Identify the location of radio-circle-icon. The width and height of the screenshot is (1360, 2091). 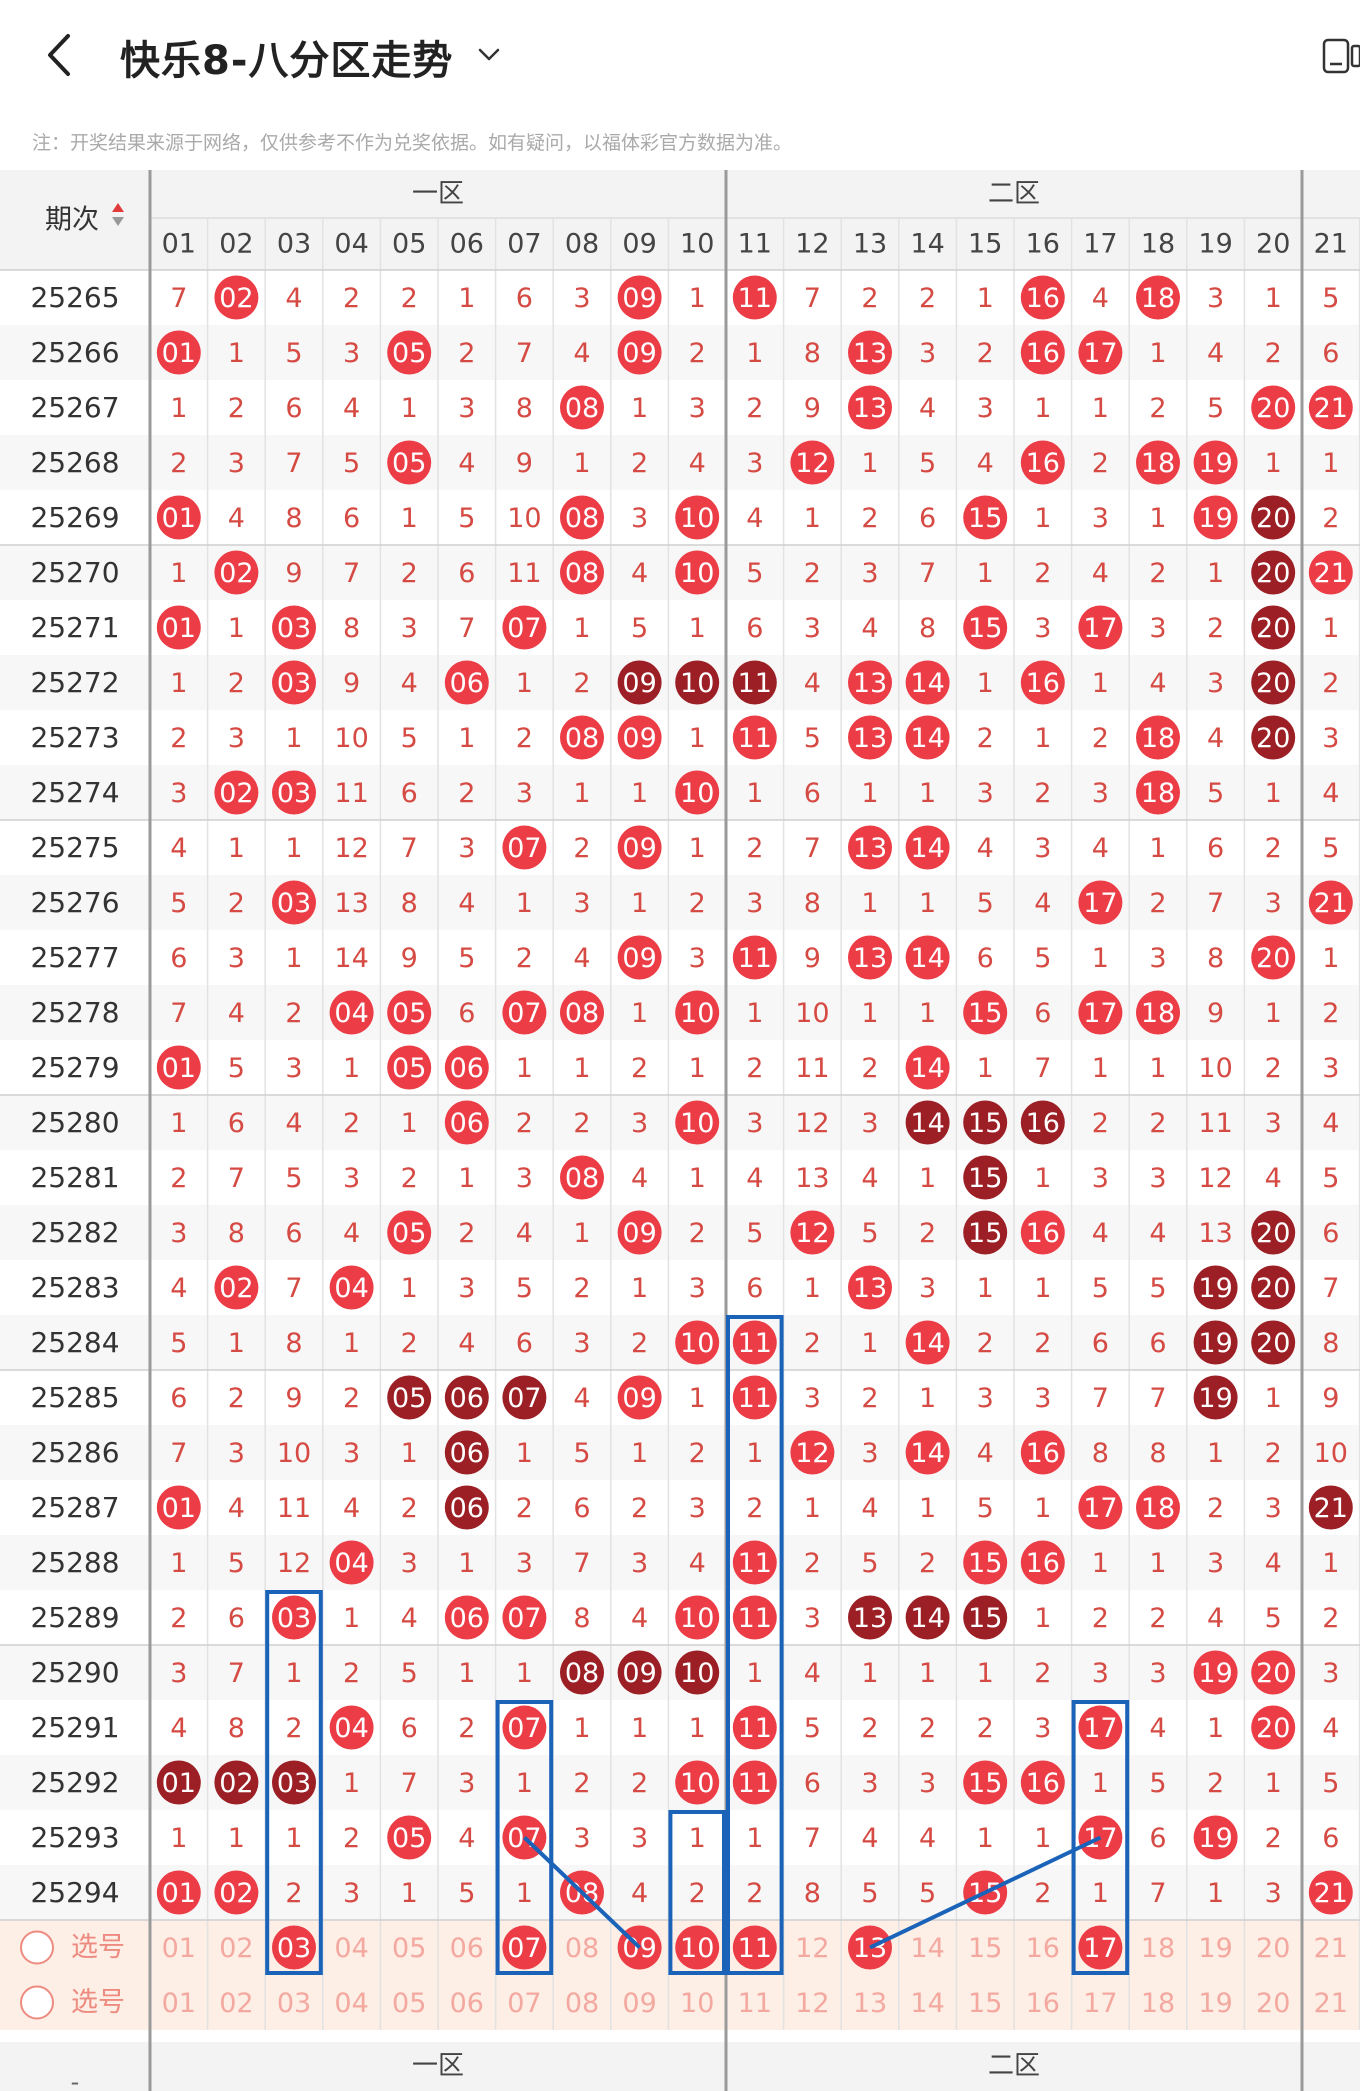
(37, 2002).